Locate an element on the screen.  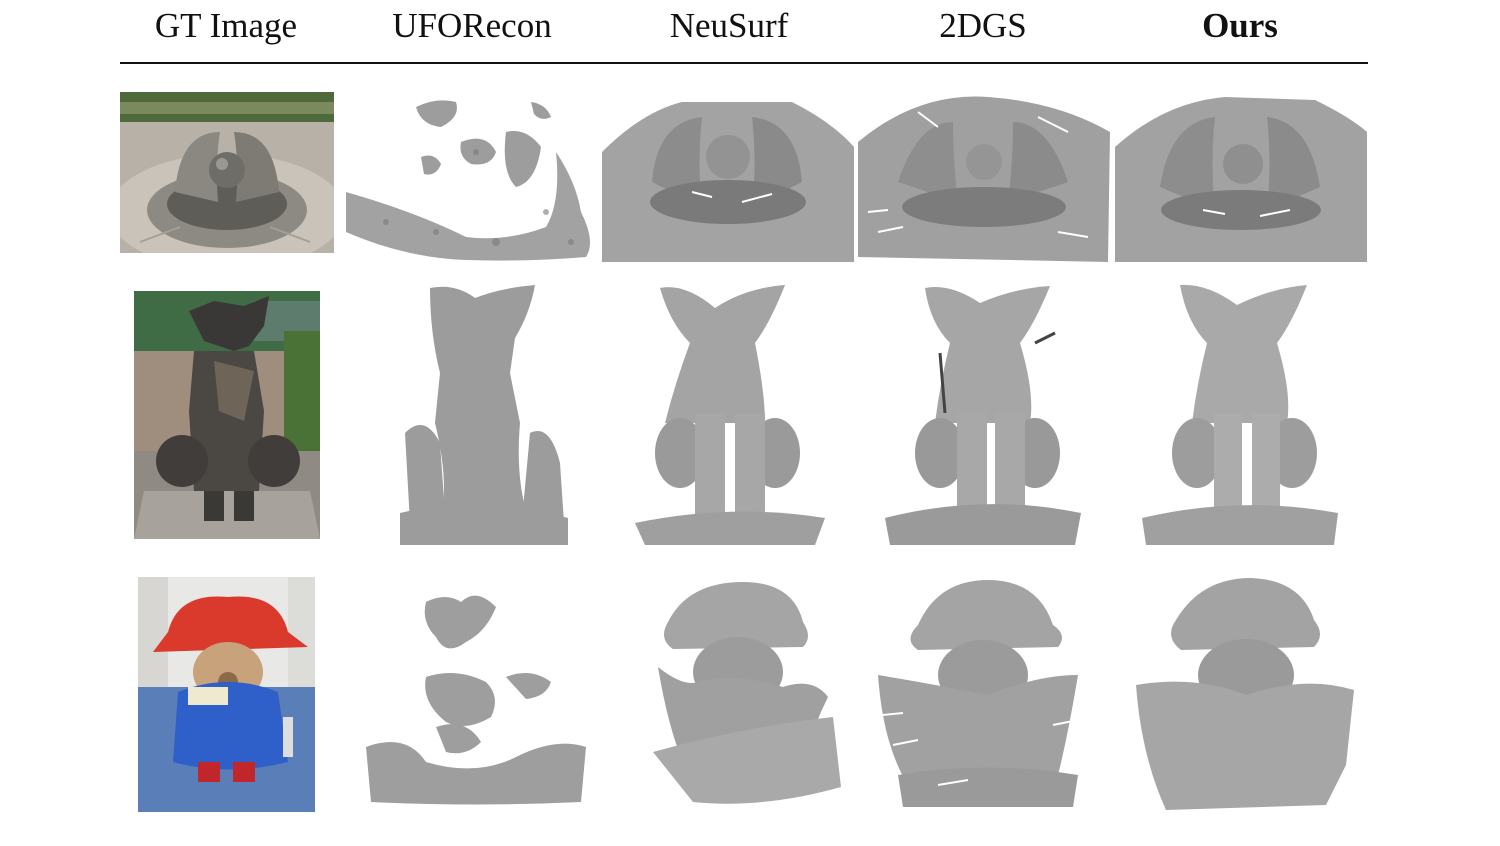
uforecon-mesh-sculpture is located at coordinates (472, 177).